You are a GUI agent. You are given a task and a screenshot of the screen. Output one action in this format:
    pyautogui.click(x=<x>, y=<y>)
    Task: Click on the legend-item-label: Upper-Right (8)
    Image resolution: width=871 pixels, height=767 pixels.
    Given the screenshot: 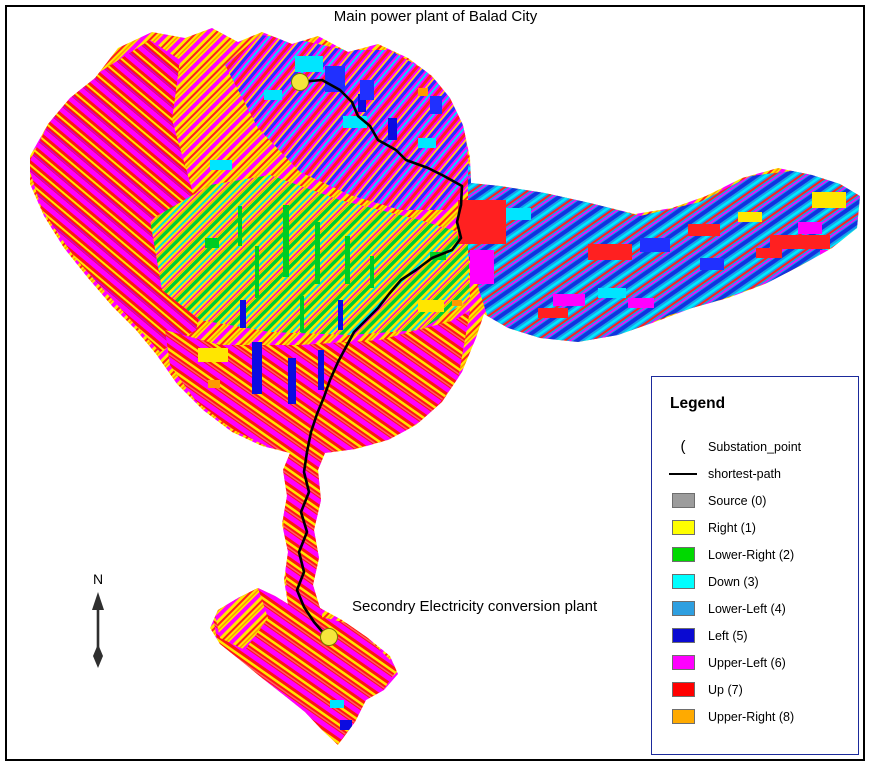 What is the action you would take?
    pyautogui.click(x=751, y=716)
    